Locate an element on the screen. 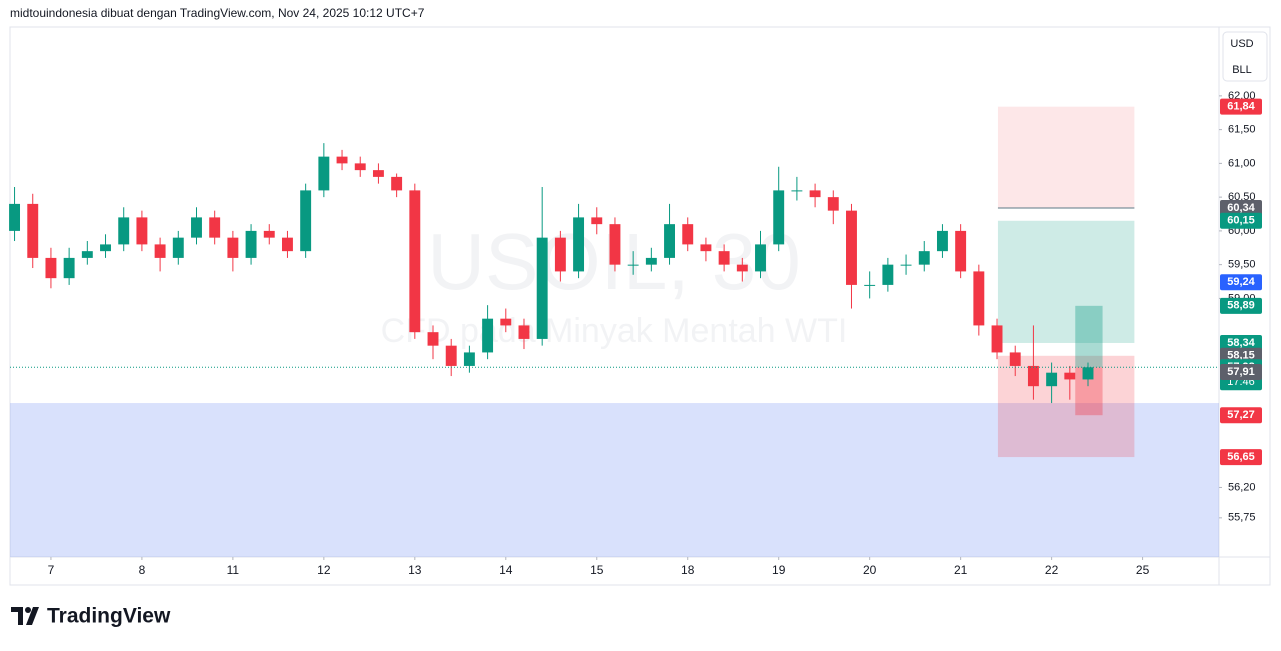  price-label: 57,27 is located at coordinates (1241, 415).